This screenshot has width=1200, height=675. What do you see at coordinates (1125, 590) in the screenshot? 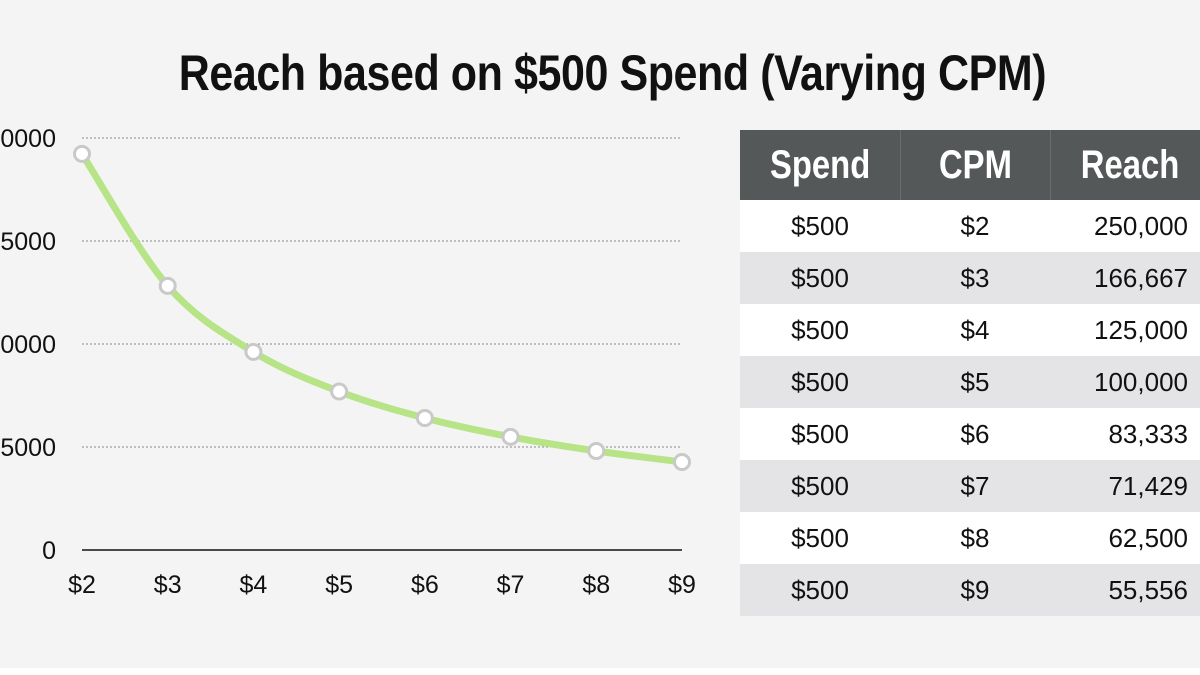
I see `cell-reach: 55,556` at bounding box center [1125, 590].